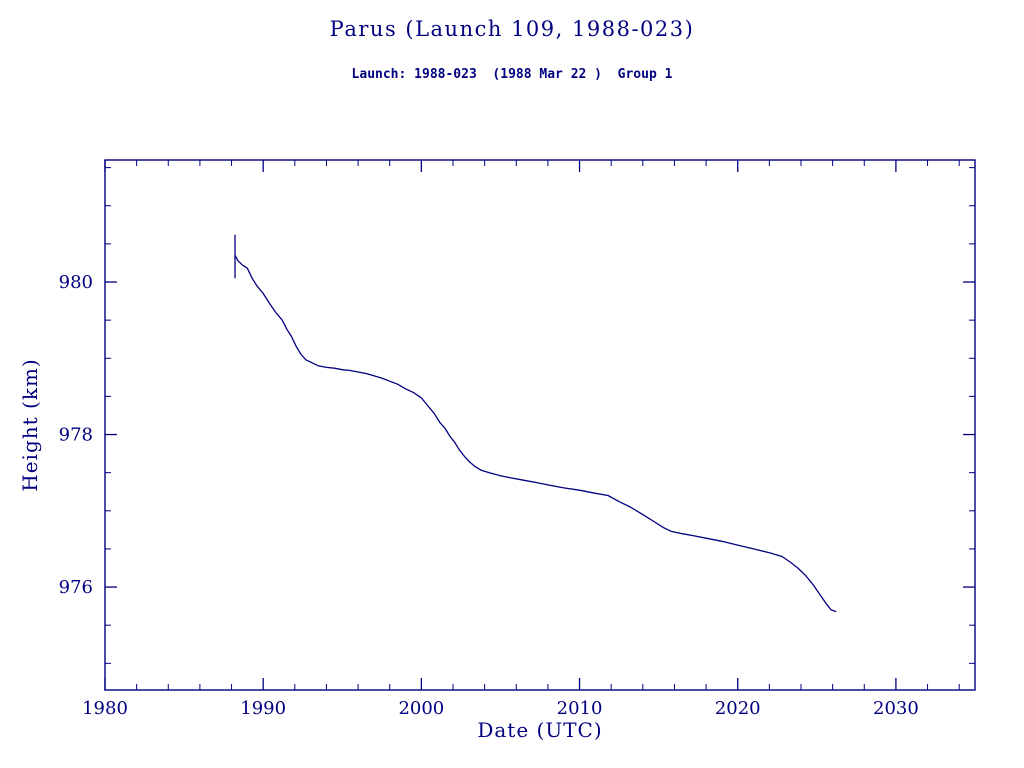  What do you see at coordinates (421, 708) in the screenshot?
I see `x-tick-label: 2000` at bounding box center [421, 708].